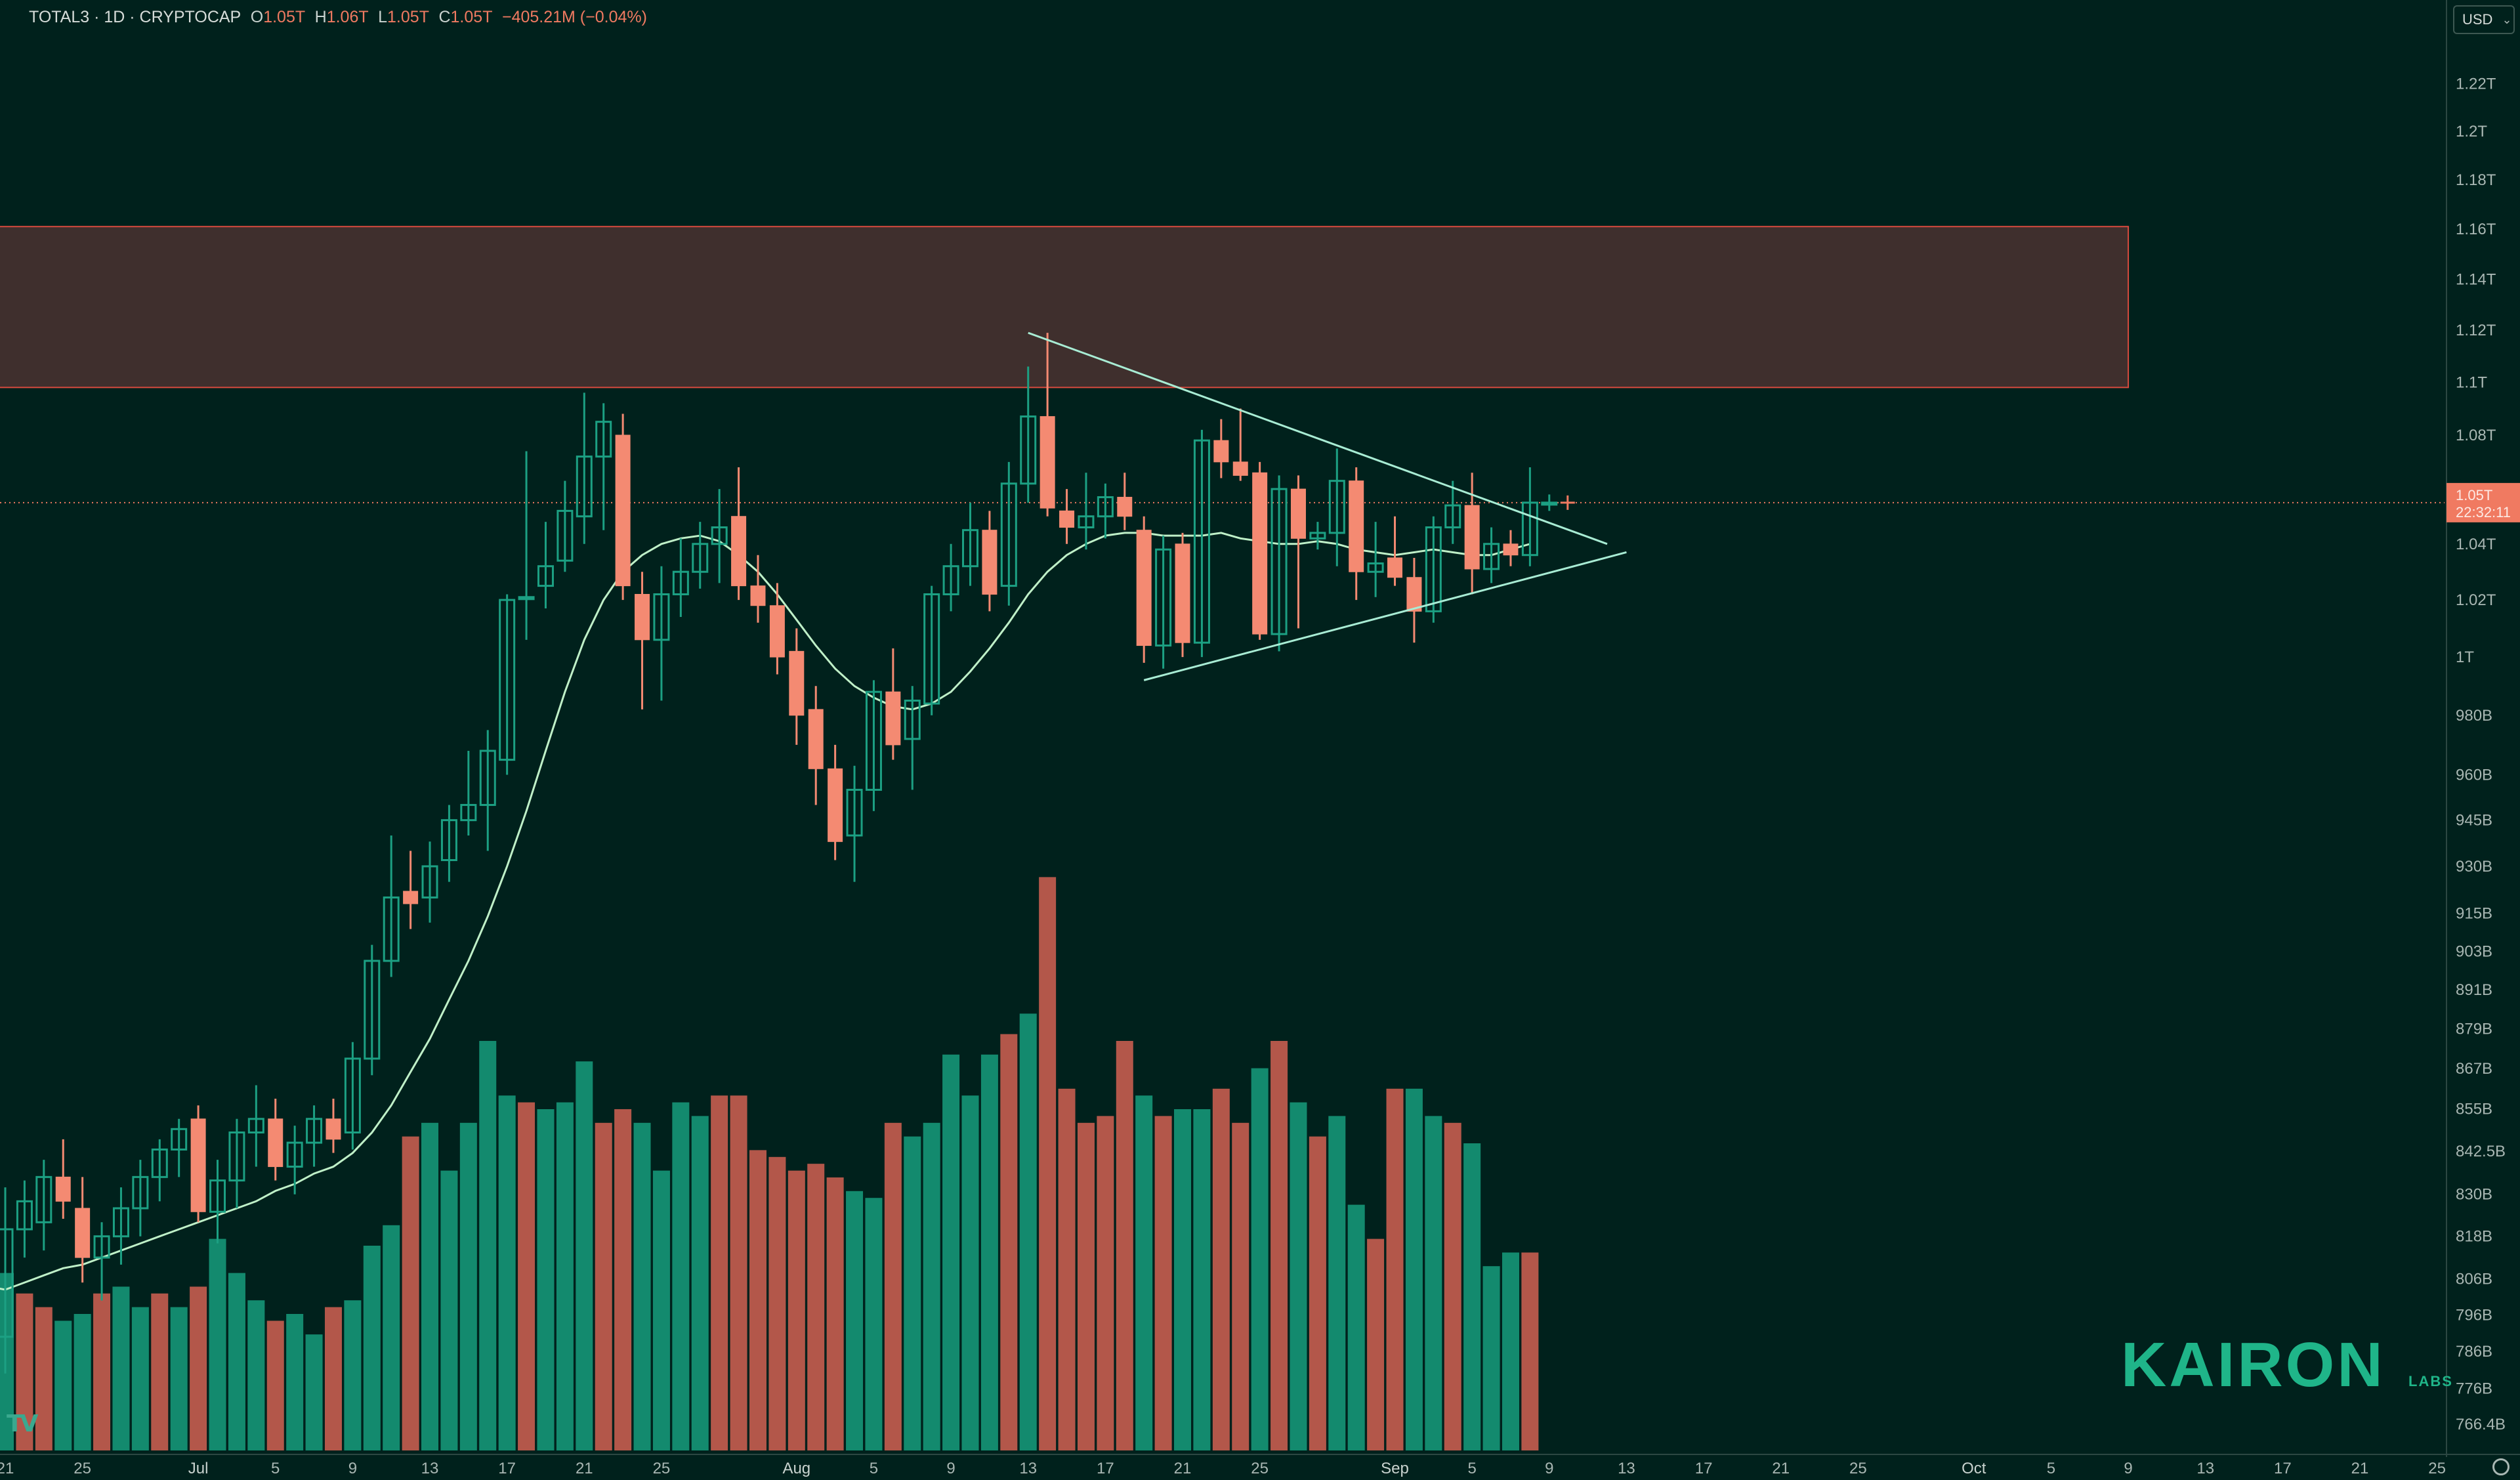  Describe the element at coordinates (2483, 502) in the screenshot. I see `last-price-badge` at that location.